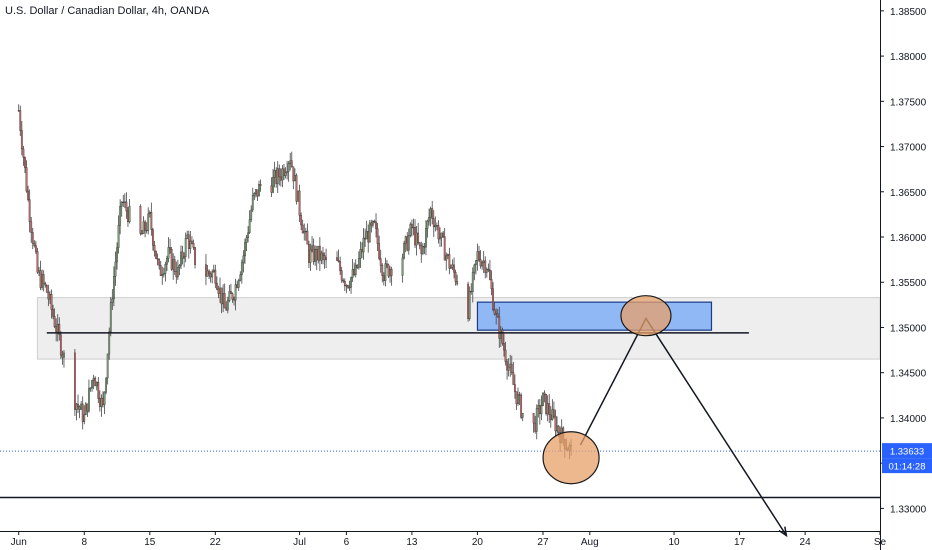 This screenshot has height=550, width=932. What do you see at coordinates (646, 316) in the screenshot?
I see `target-circle-marker` at bounding box center [646, 316].